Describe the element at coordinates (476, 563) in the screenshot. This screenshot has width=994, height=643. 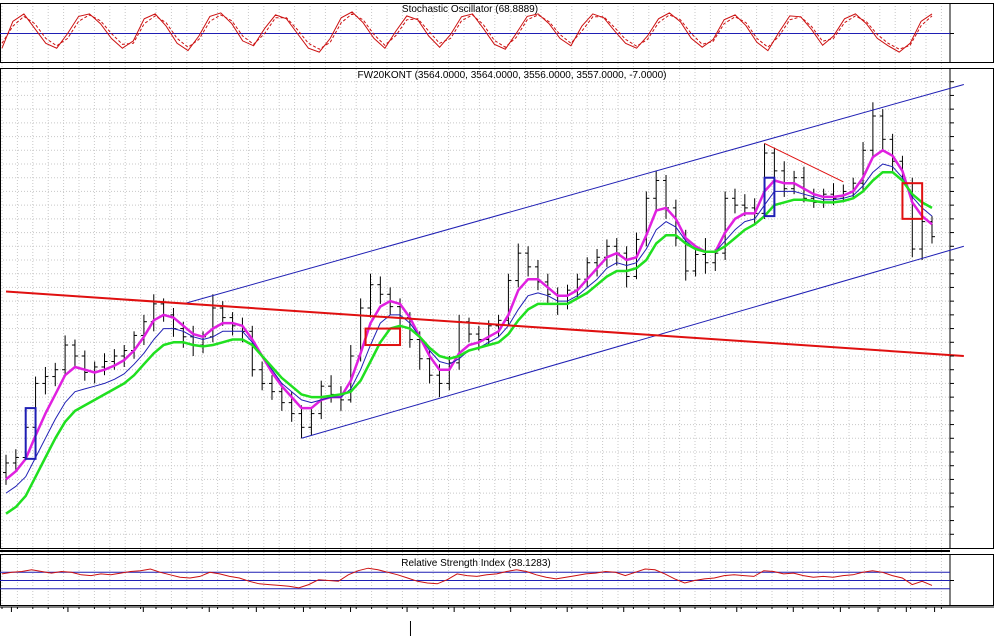
I see `rsi-title: Relative Strength Index (38.1283)` at that location.